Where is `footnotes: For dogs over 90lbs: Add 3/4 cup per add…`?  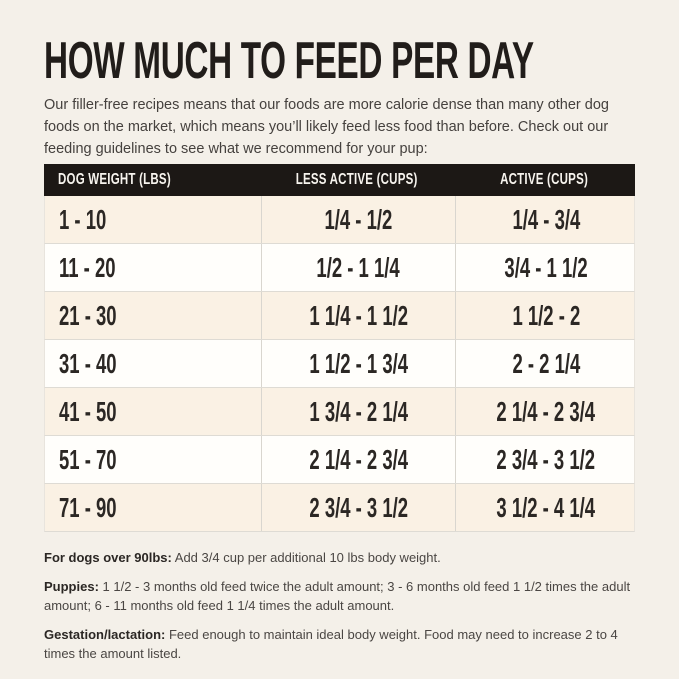 footnotes: For dogs over 90lbs: Add 3/4 cup per add… is located at coordinates (339, 606).